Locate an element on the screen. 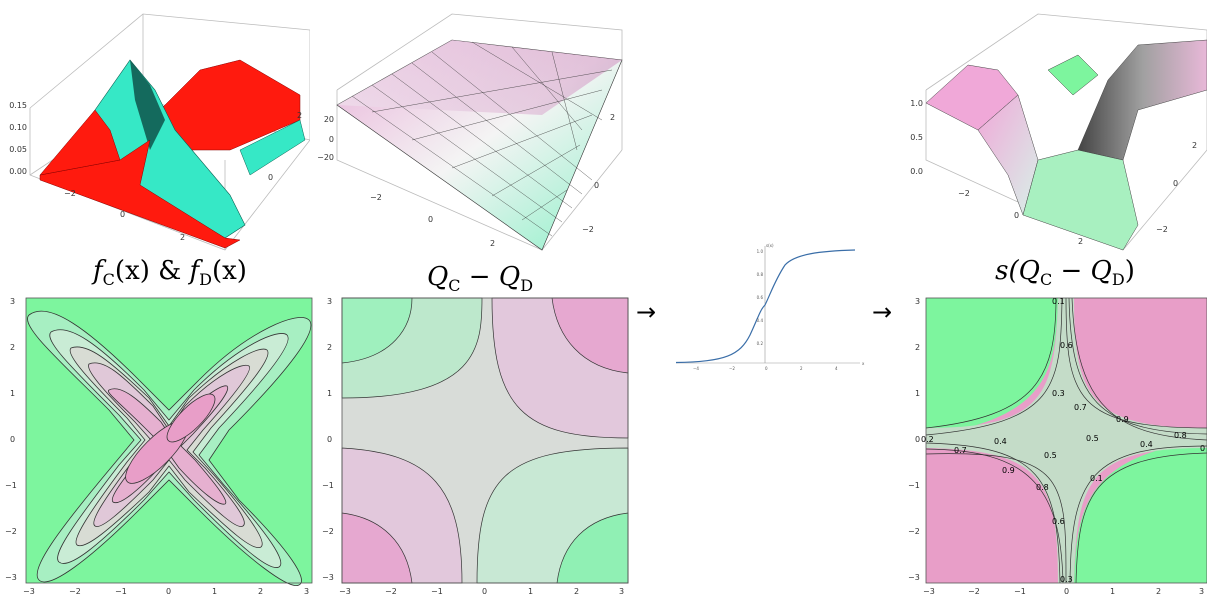 The width and height of the screenshot is (1207, 602). contour3-ytick-2: 2 is located at coordinates (917, 347).